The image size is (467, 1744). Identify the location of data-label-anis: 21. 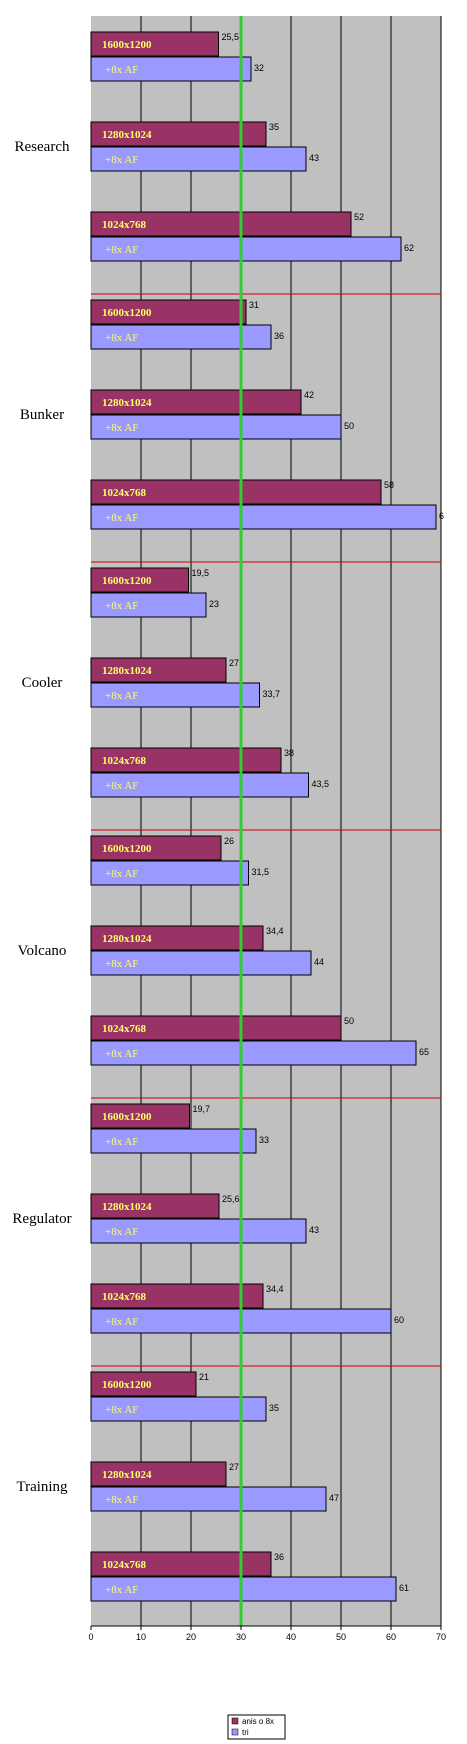
(204, 1377).